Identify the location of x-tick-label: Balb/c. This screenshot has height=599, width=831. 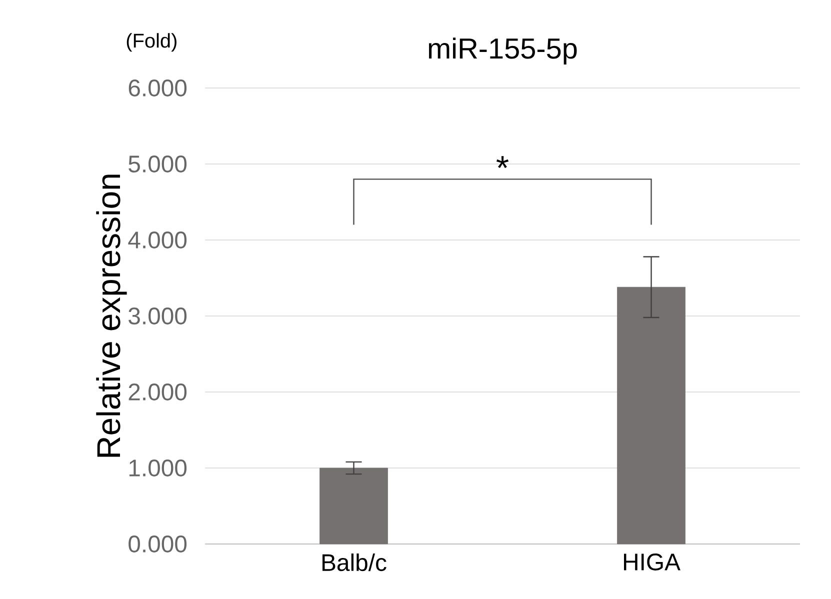
(354, 563).